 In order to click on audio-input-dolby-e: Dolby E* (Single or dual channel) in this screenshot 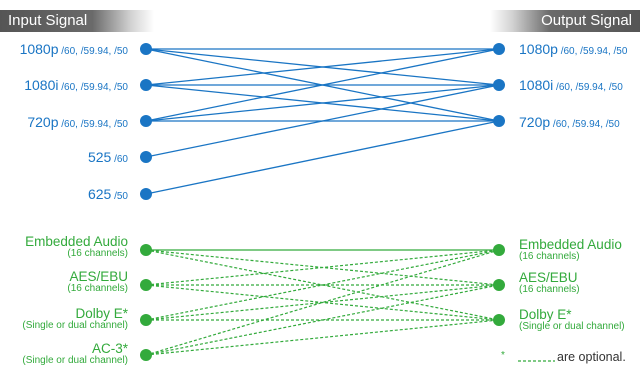, I will do `click(75, 319)`.